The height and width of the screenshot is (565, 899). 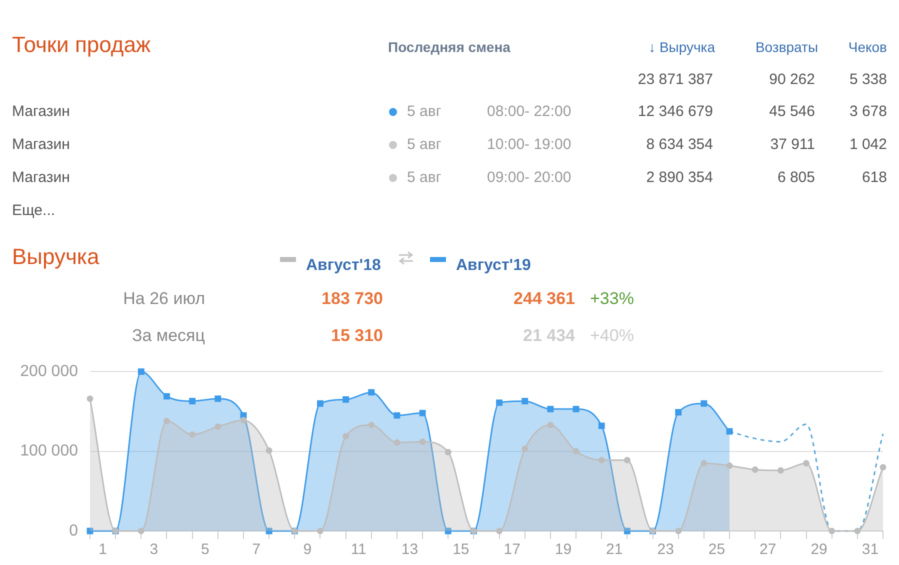 I want to click on text: 23 871 387, so click(x=675, y=79).